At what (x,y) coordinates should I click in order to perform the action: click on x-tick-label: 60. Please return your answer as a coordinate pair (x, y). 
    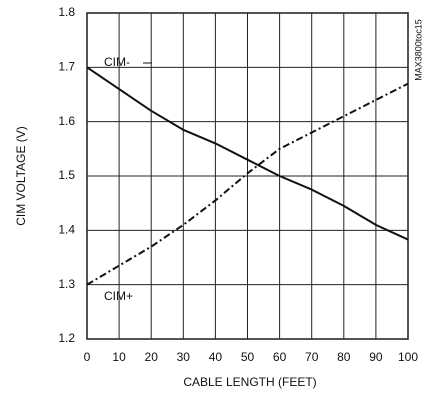
    Looking at the image, I should click on (280, 357).